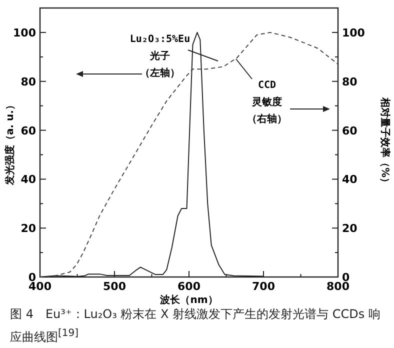 Image resolution: width=394 pixels, height=348 pixels. What do you see at coordinates (24, 33) in the screenshot?
I see `y-tick-label: 100` at bounding box center [24, 33].